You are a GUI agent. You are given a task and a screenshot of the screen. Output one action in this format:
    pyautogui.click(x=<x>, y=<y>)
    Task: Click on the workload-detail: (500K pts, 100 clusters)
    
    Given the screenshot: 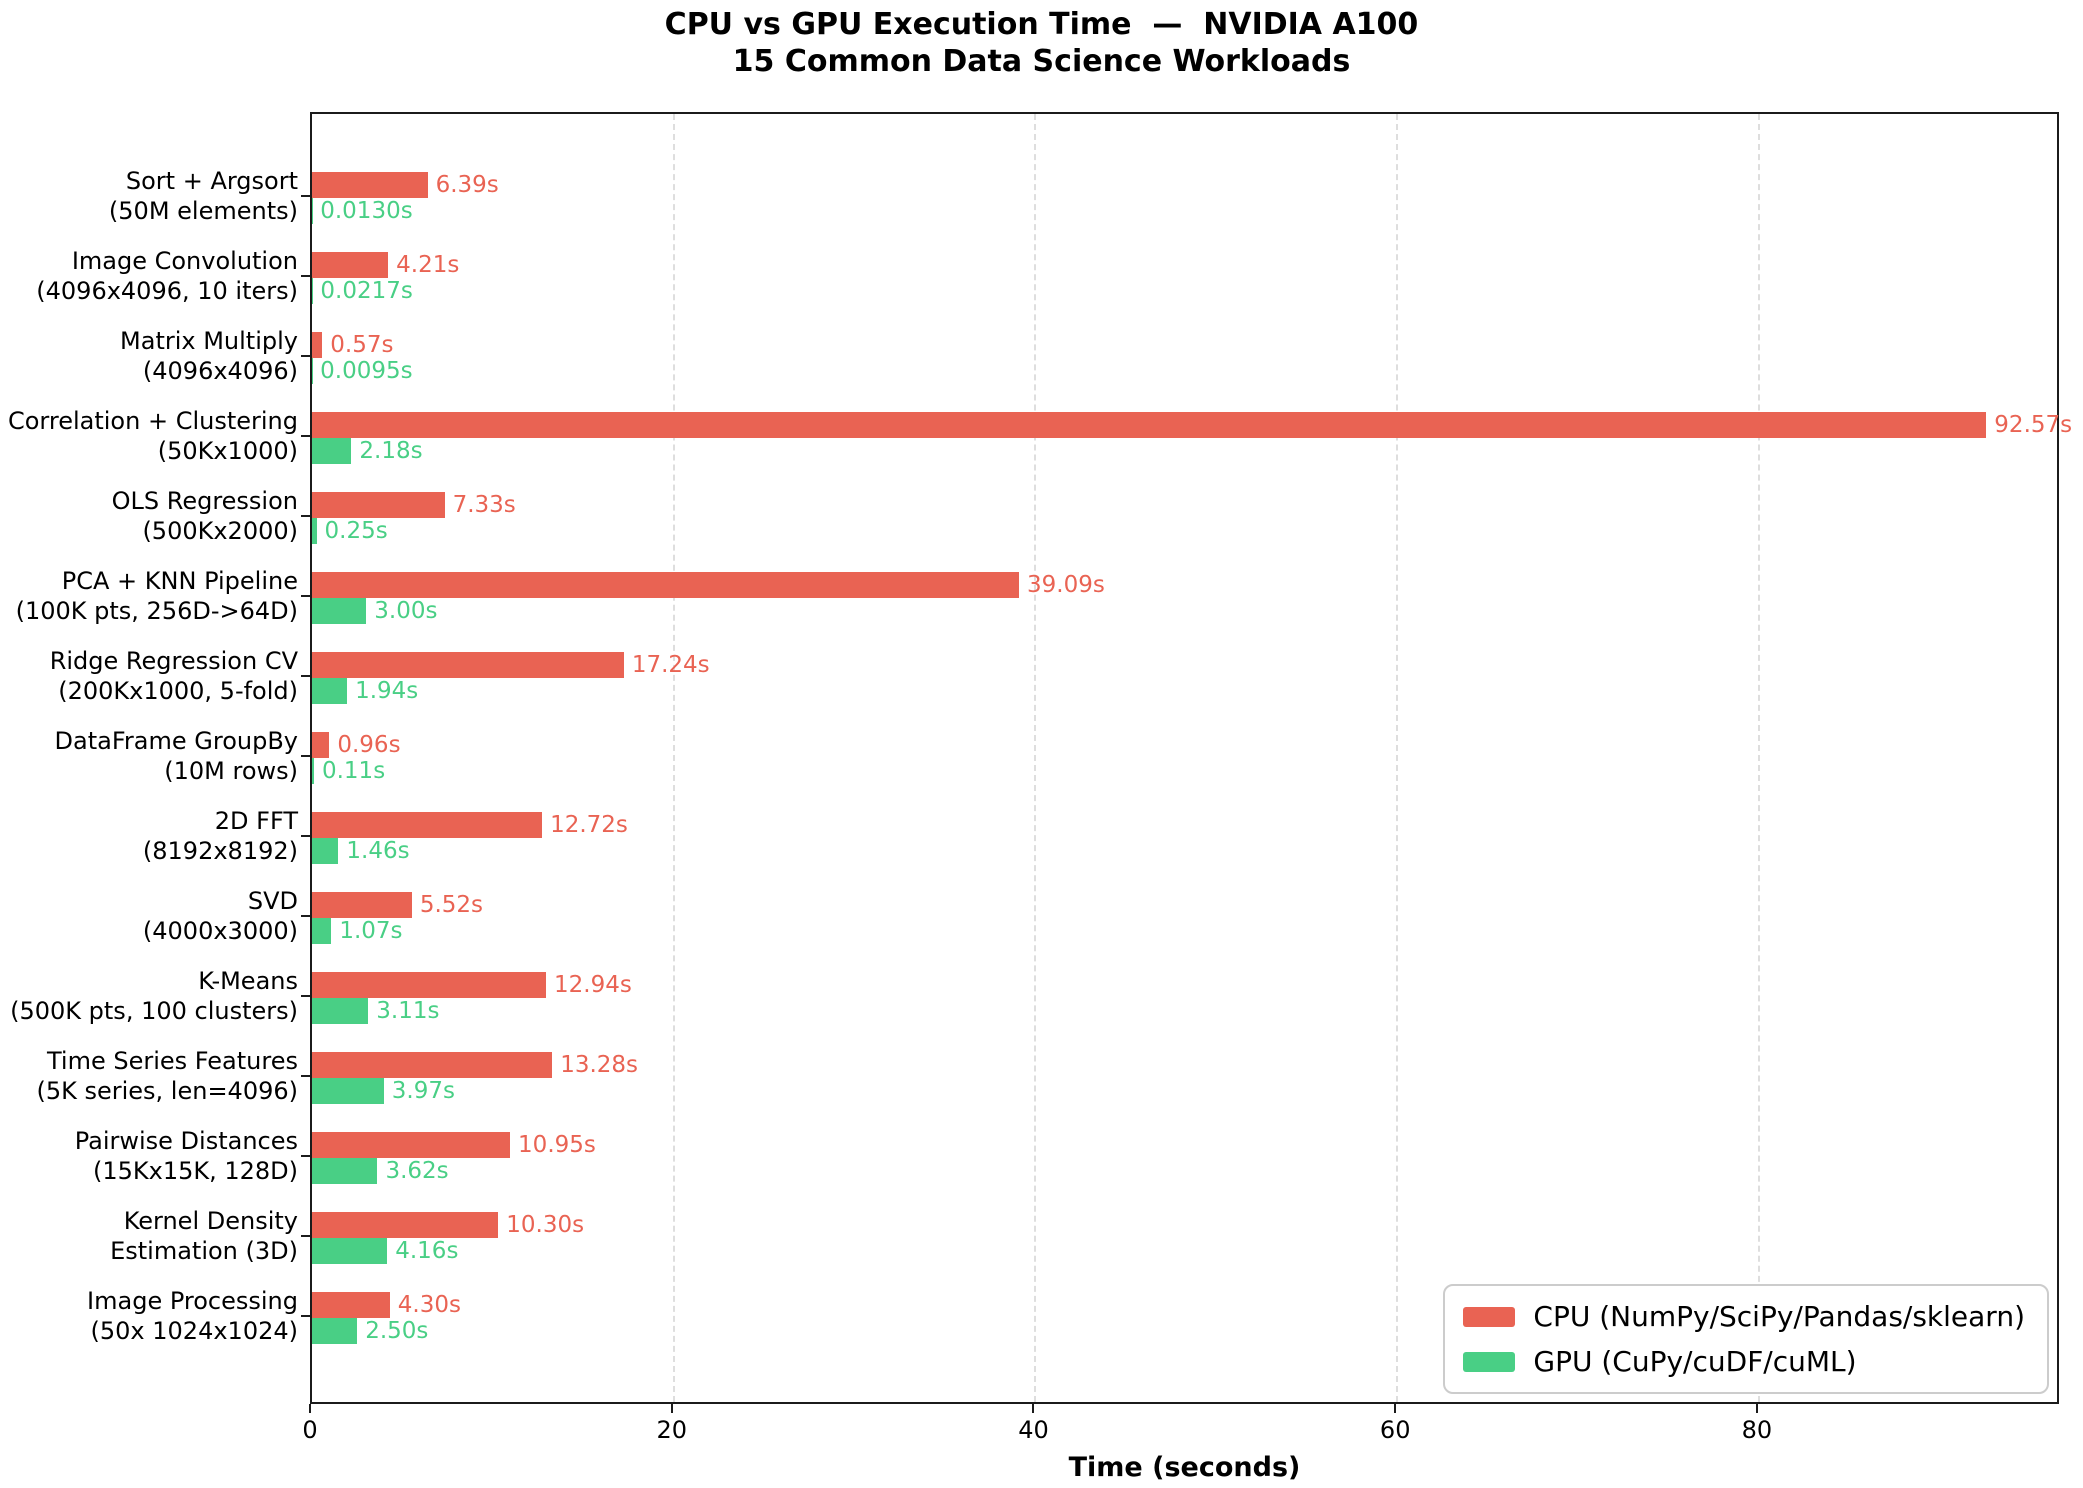 What is the action you would take?
    pyautogui.click(x=154, y=1011)
    